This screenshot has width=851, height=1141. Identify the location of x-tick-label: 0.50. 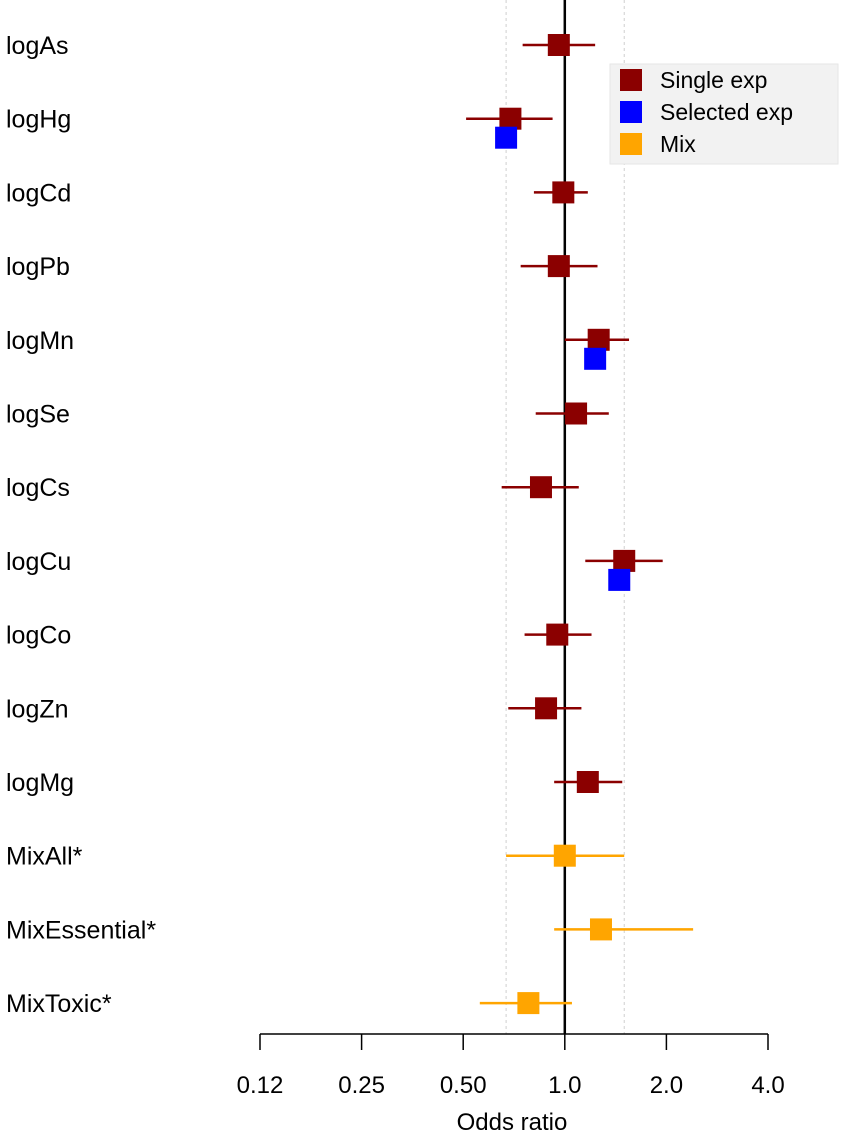
(463, 1085).